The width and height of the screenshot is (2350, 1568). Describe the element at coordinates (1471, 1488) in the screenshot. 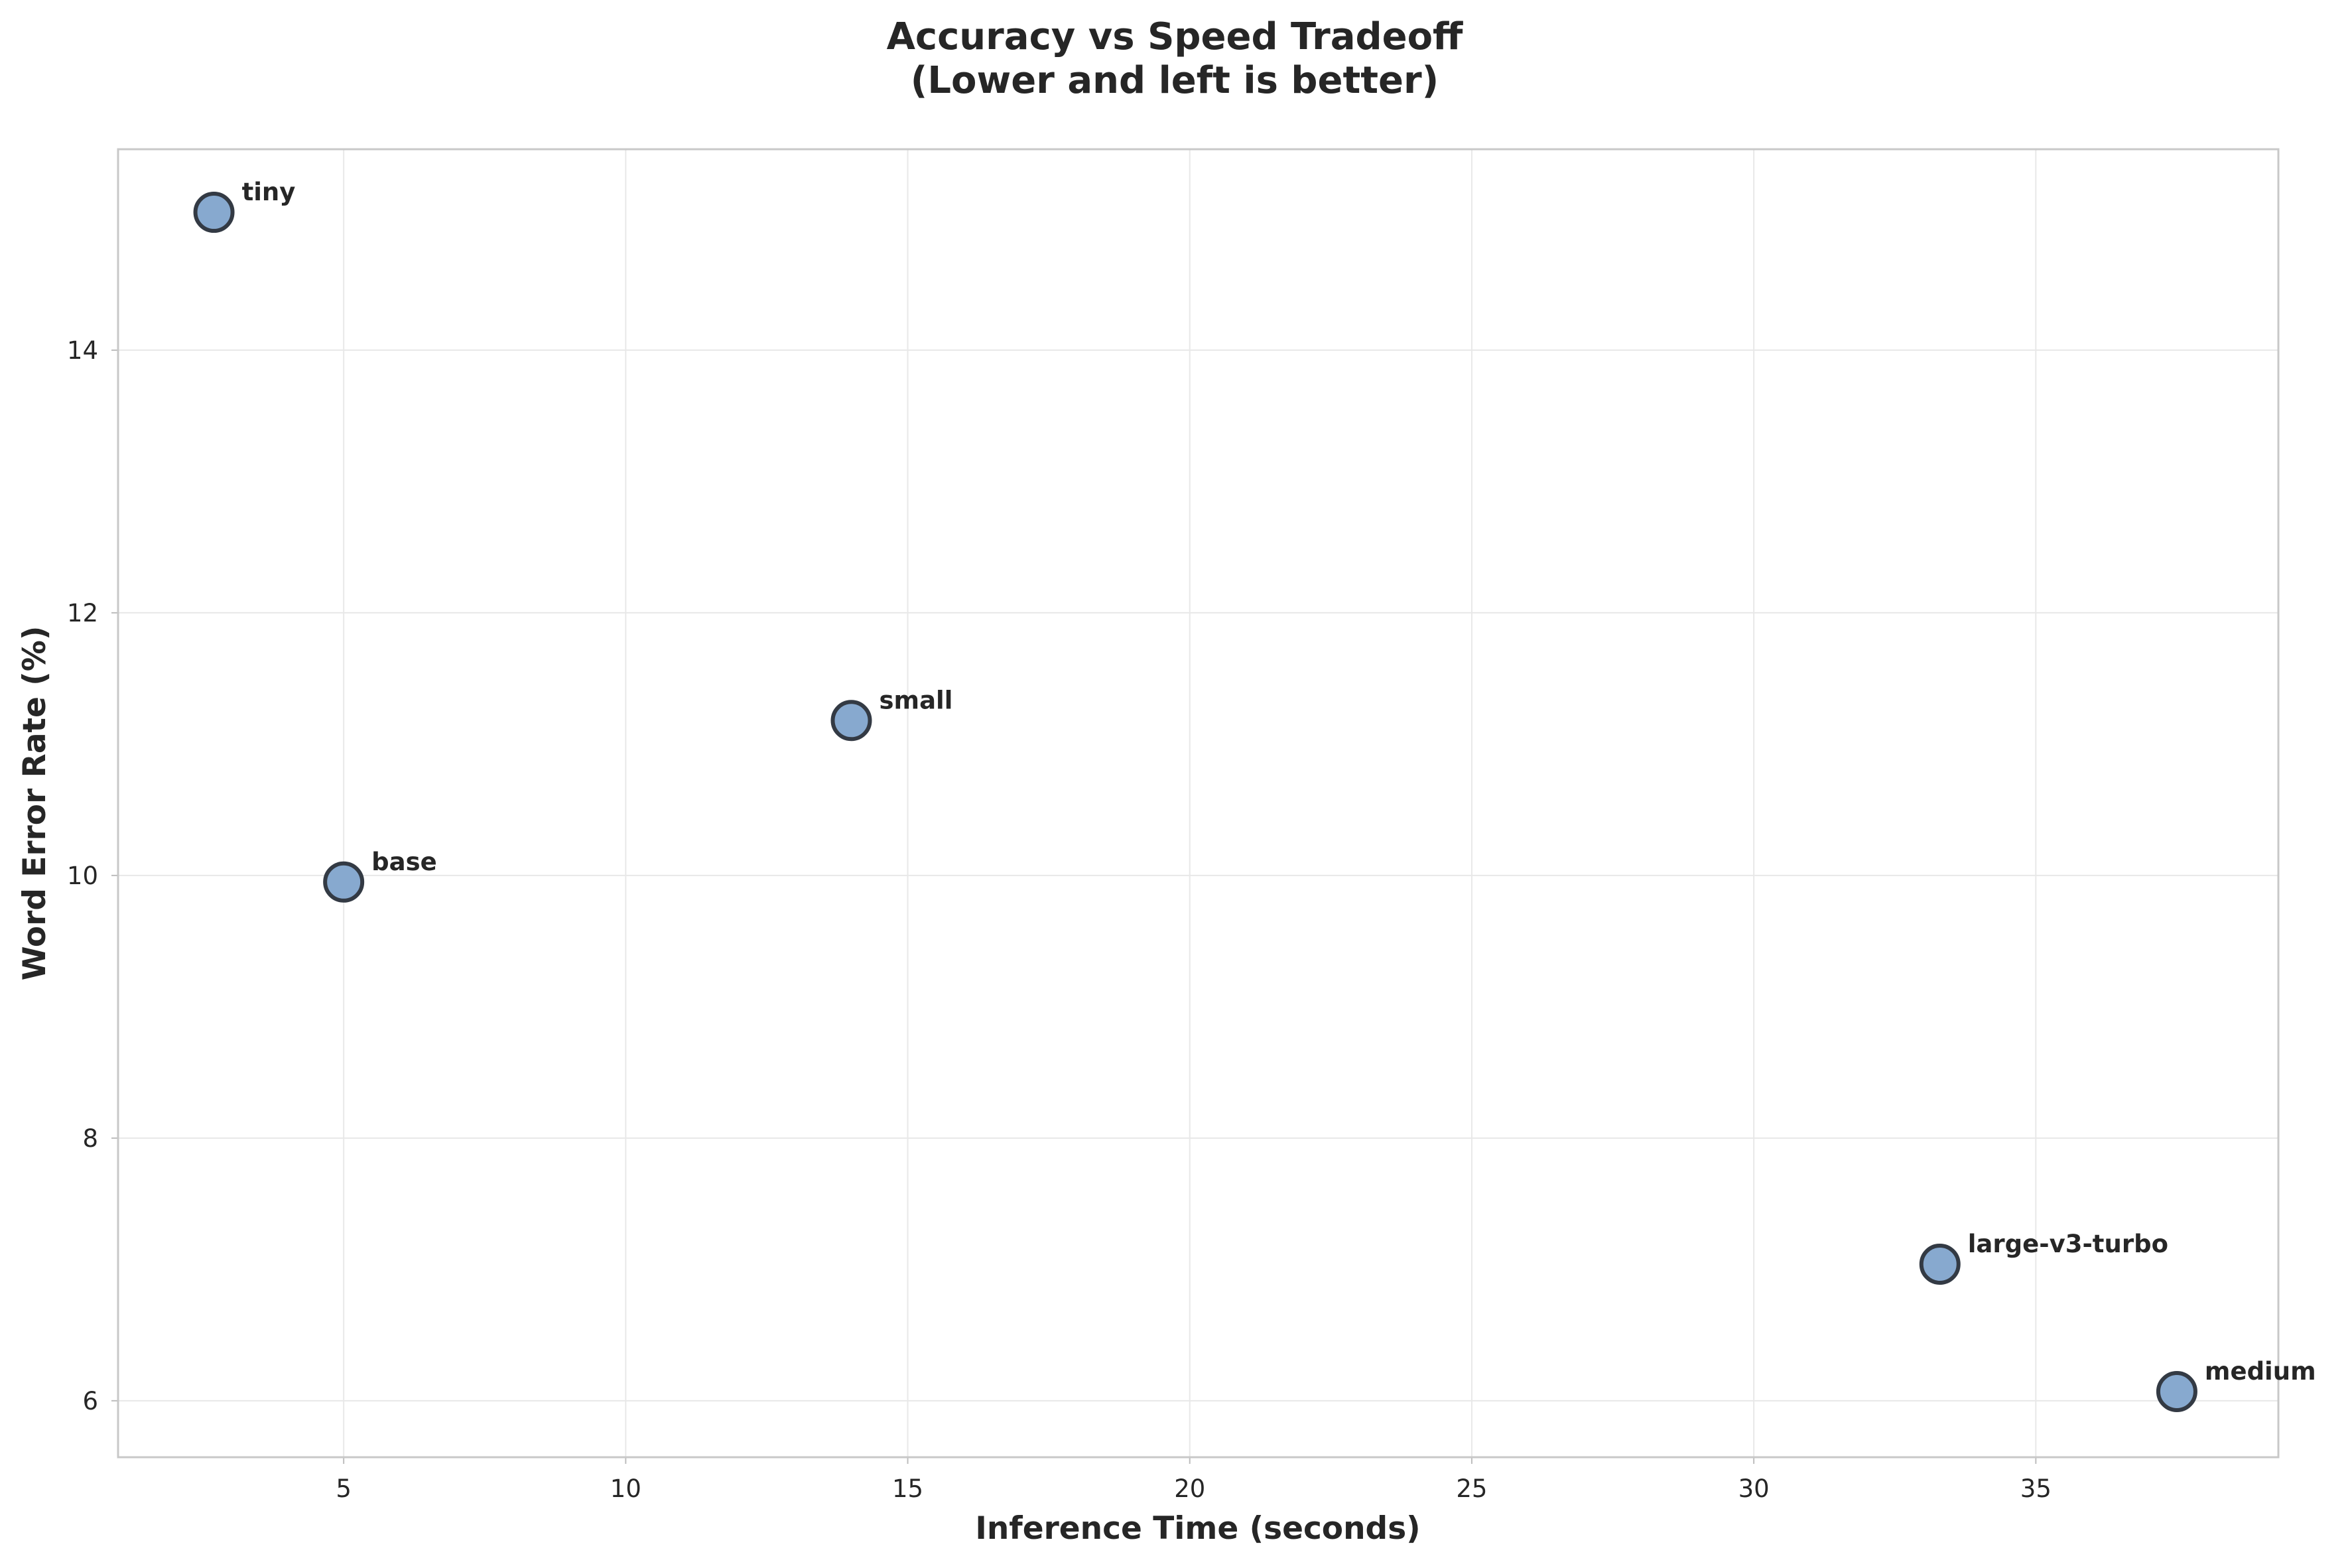

I see `x-tick-label: 25` at that location.